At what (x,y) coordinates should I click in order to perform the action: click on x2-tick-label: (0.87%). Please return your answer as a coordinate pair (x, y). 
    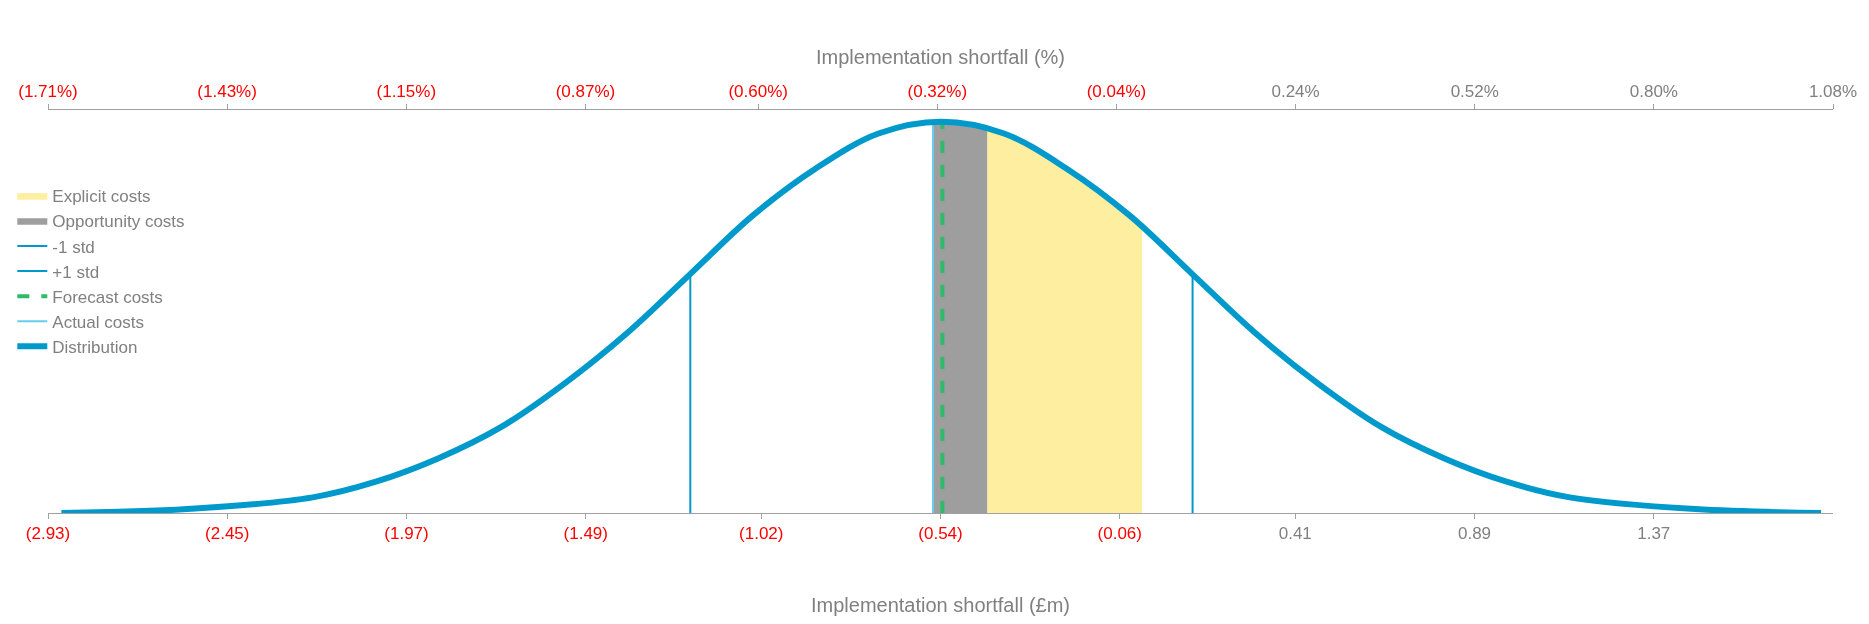
    Looking at the image, I should click on (585, 92).